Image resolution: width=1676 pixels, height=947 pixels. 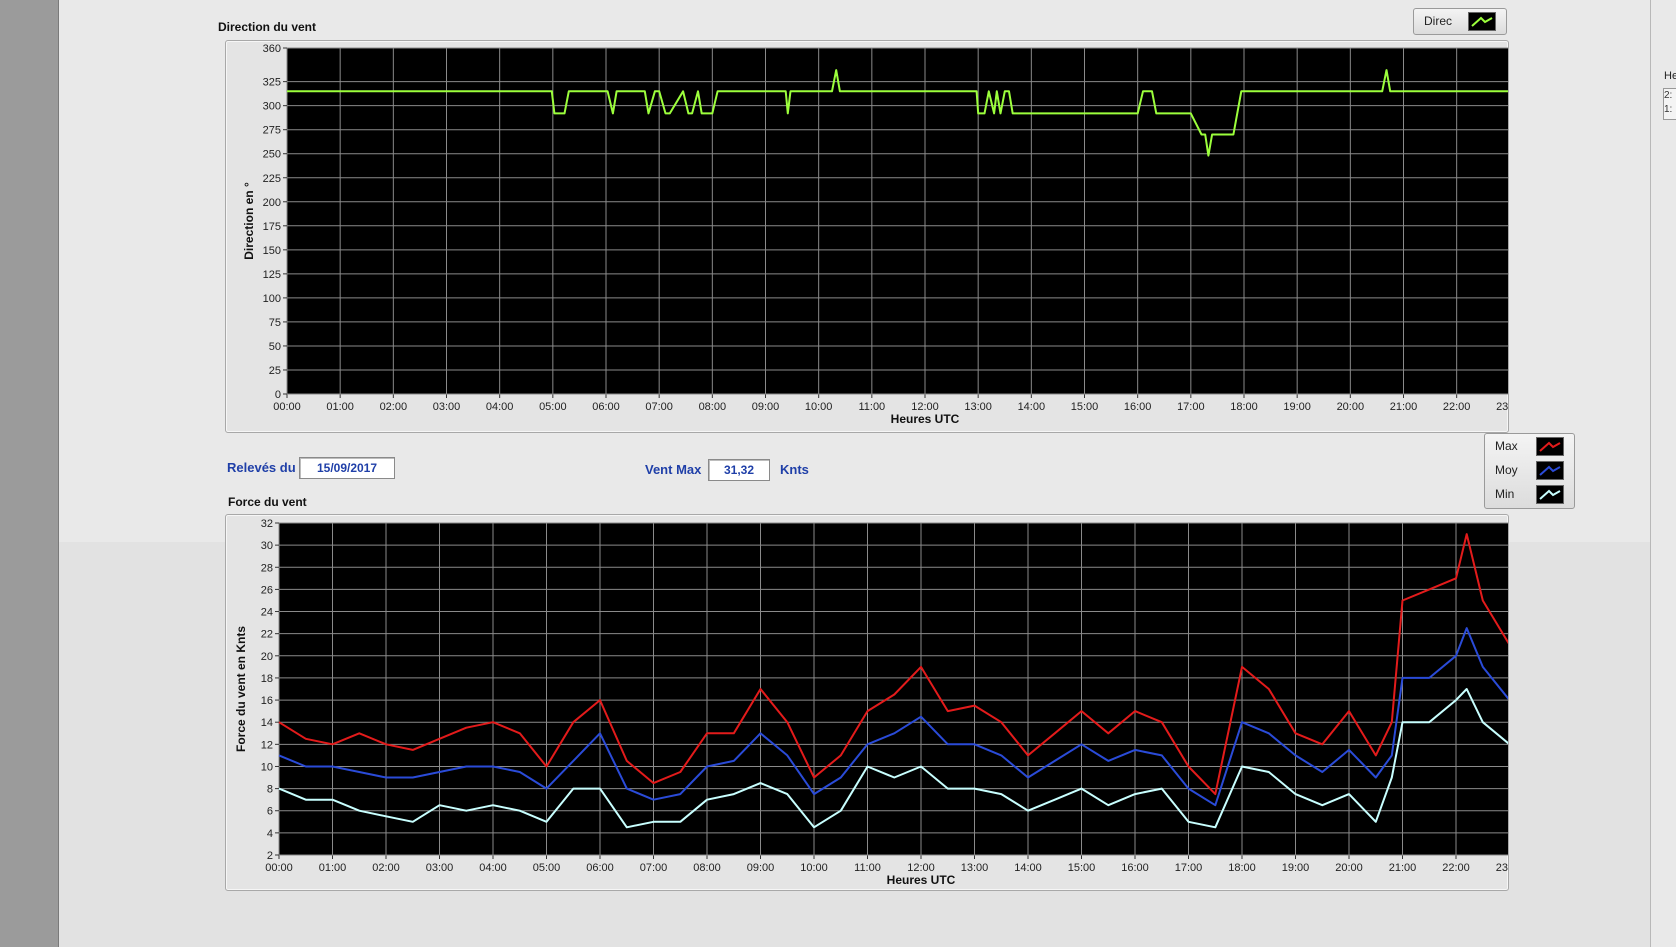 I want to click on direction-y-tick-label: 25, so click(x=275, y=371).